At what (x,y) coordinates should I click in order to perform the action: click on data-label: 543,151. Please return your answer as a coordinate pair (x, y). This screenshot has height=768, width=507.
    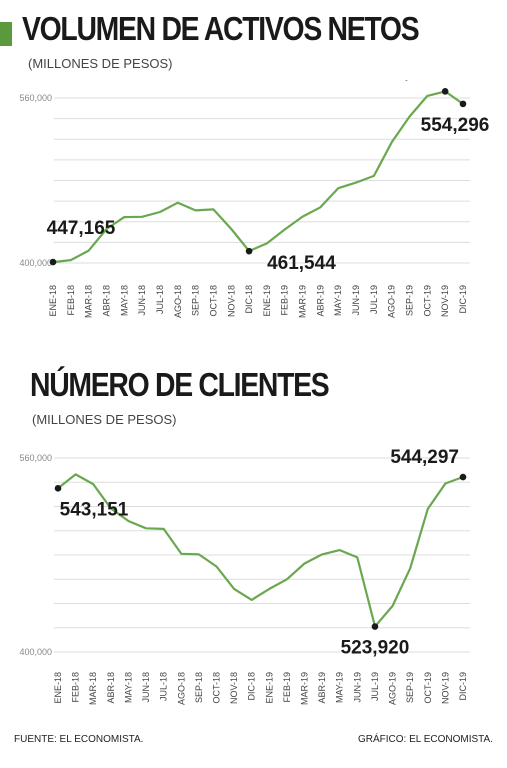
    Looking at the image, I should click on (94, 509).